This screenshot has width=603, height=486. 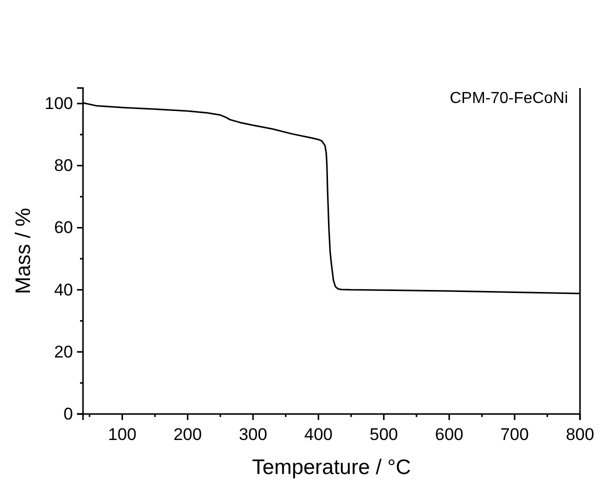 I want to click on x-tick-label: 800, so click(x=580, y=434).